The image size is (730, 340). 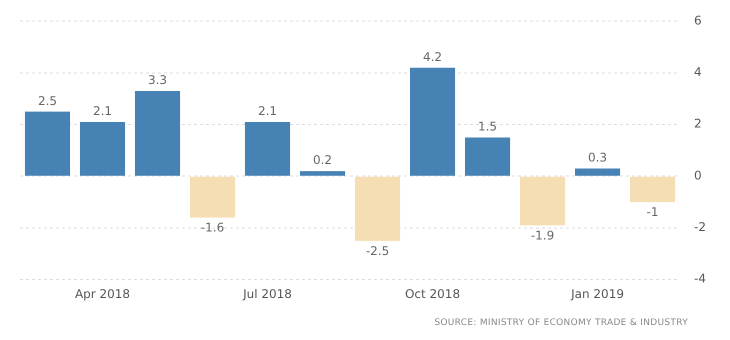 I want to click on data-label: 4.2, so click(x=432, y=57).